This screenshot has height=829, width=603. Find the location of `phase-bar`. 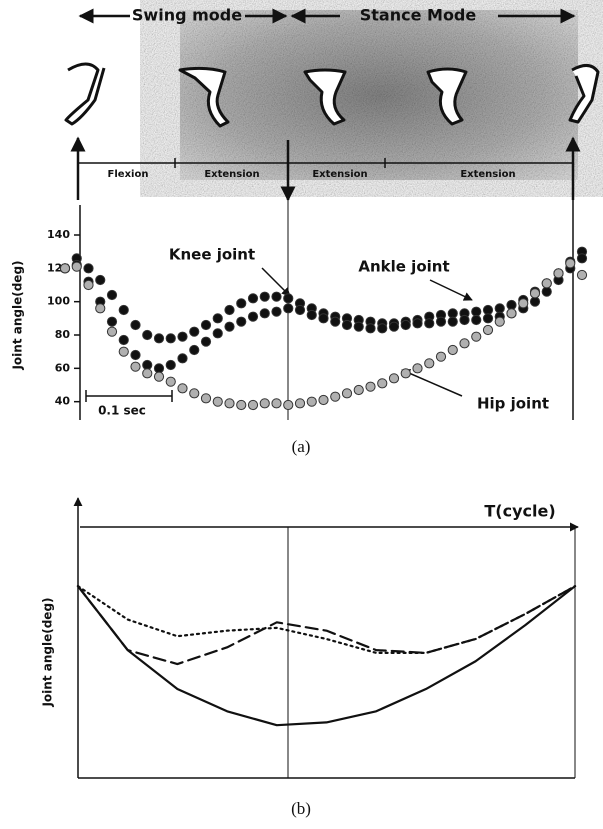

phase-bar is located at coordinates (325, 163).